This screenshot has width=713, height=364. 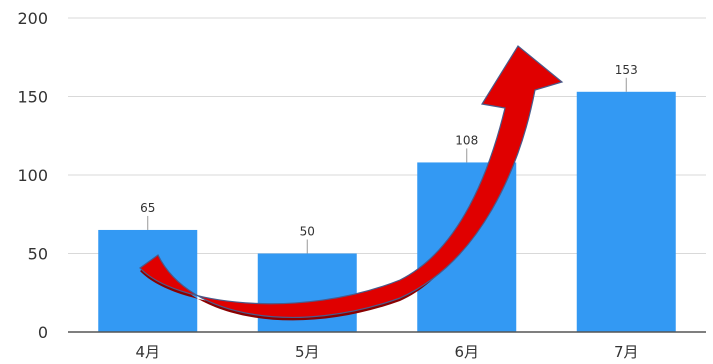 I want to click on bar-7月, so click(x=626, y=211).